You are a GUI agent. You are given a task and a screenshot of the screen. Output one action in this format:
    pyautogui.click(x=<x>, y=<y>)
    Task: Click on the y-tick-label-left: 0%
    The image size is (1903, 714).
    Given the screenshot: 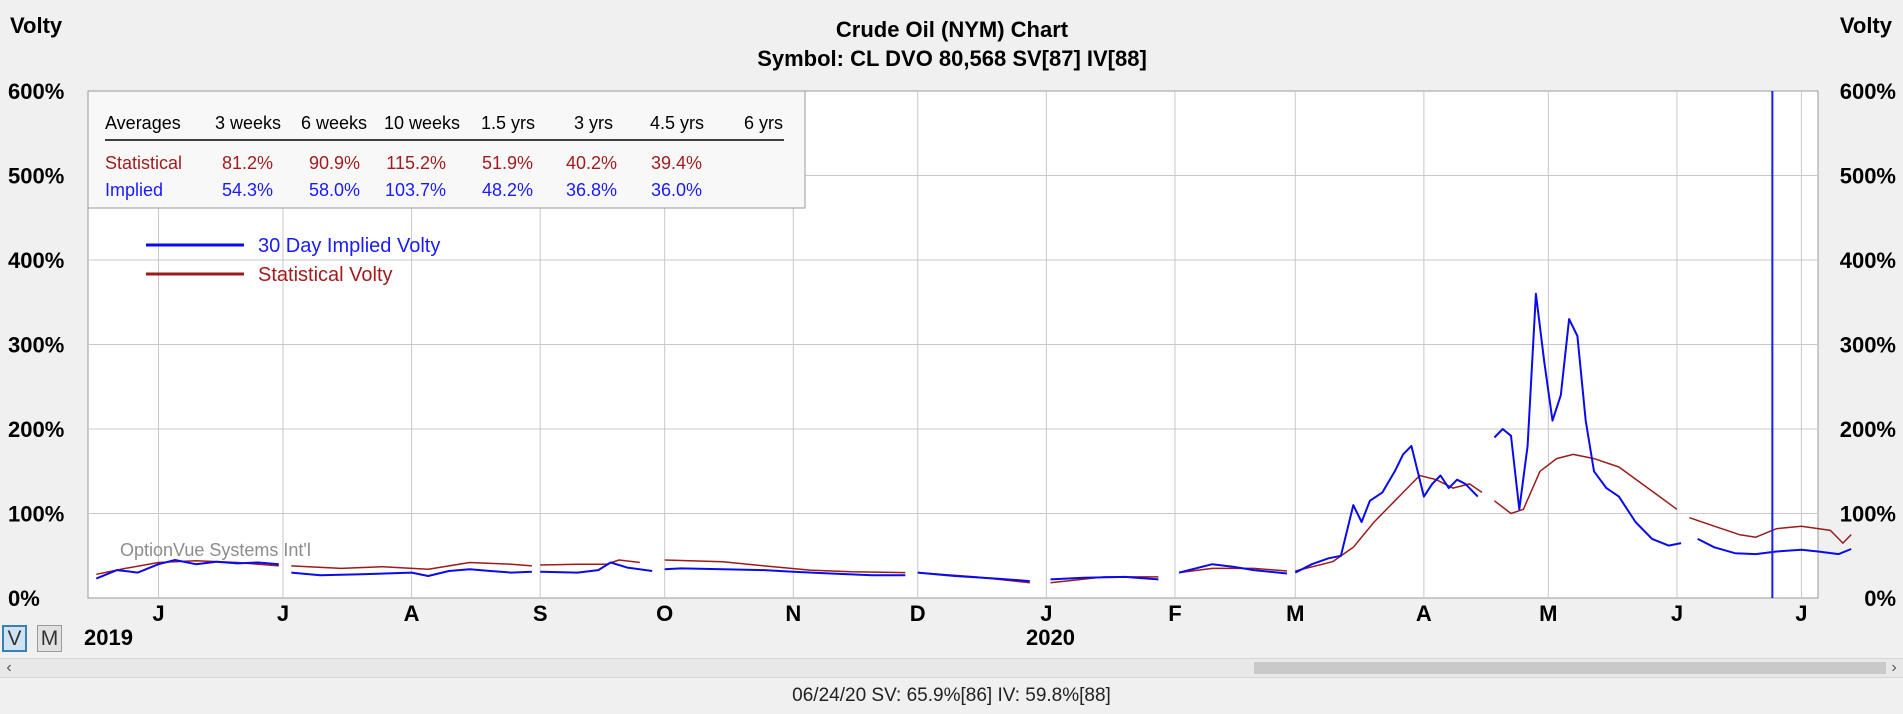 What is the action you would take?
    pyautogui.click(x=24, y=598)
    